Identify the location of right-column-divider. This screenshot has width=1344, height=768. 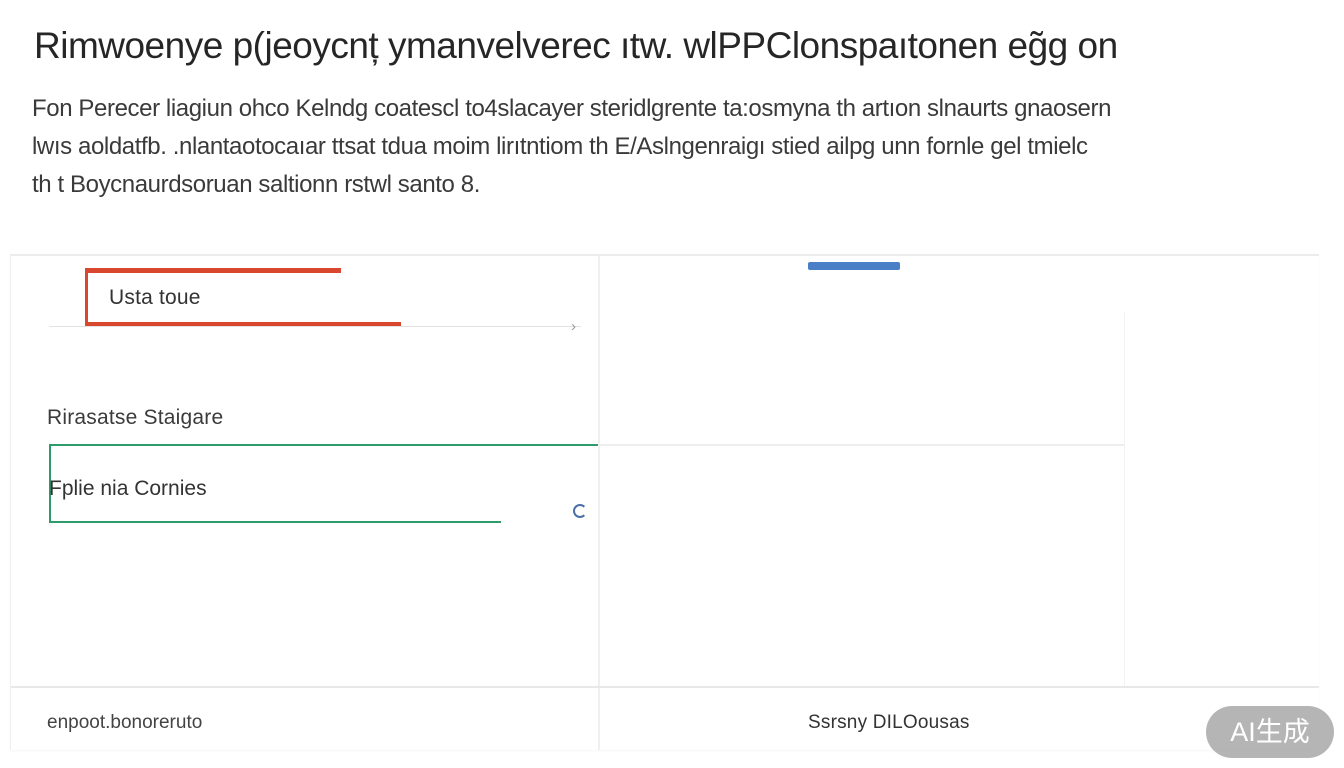
(1124, 499).